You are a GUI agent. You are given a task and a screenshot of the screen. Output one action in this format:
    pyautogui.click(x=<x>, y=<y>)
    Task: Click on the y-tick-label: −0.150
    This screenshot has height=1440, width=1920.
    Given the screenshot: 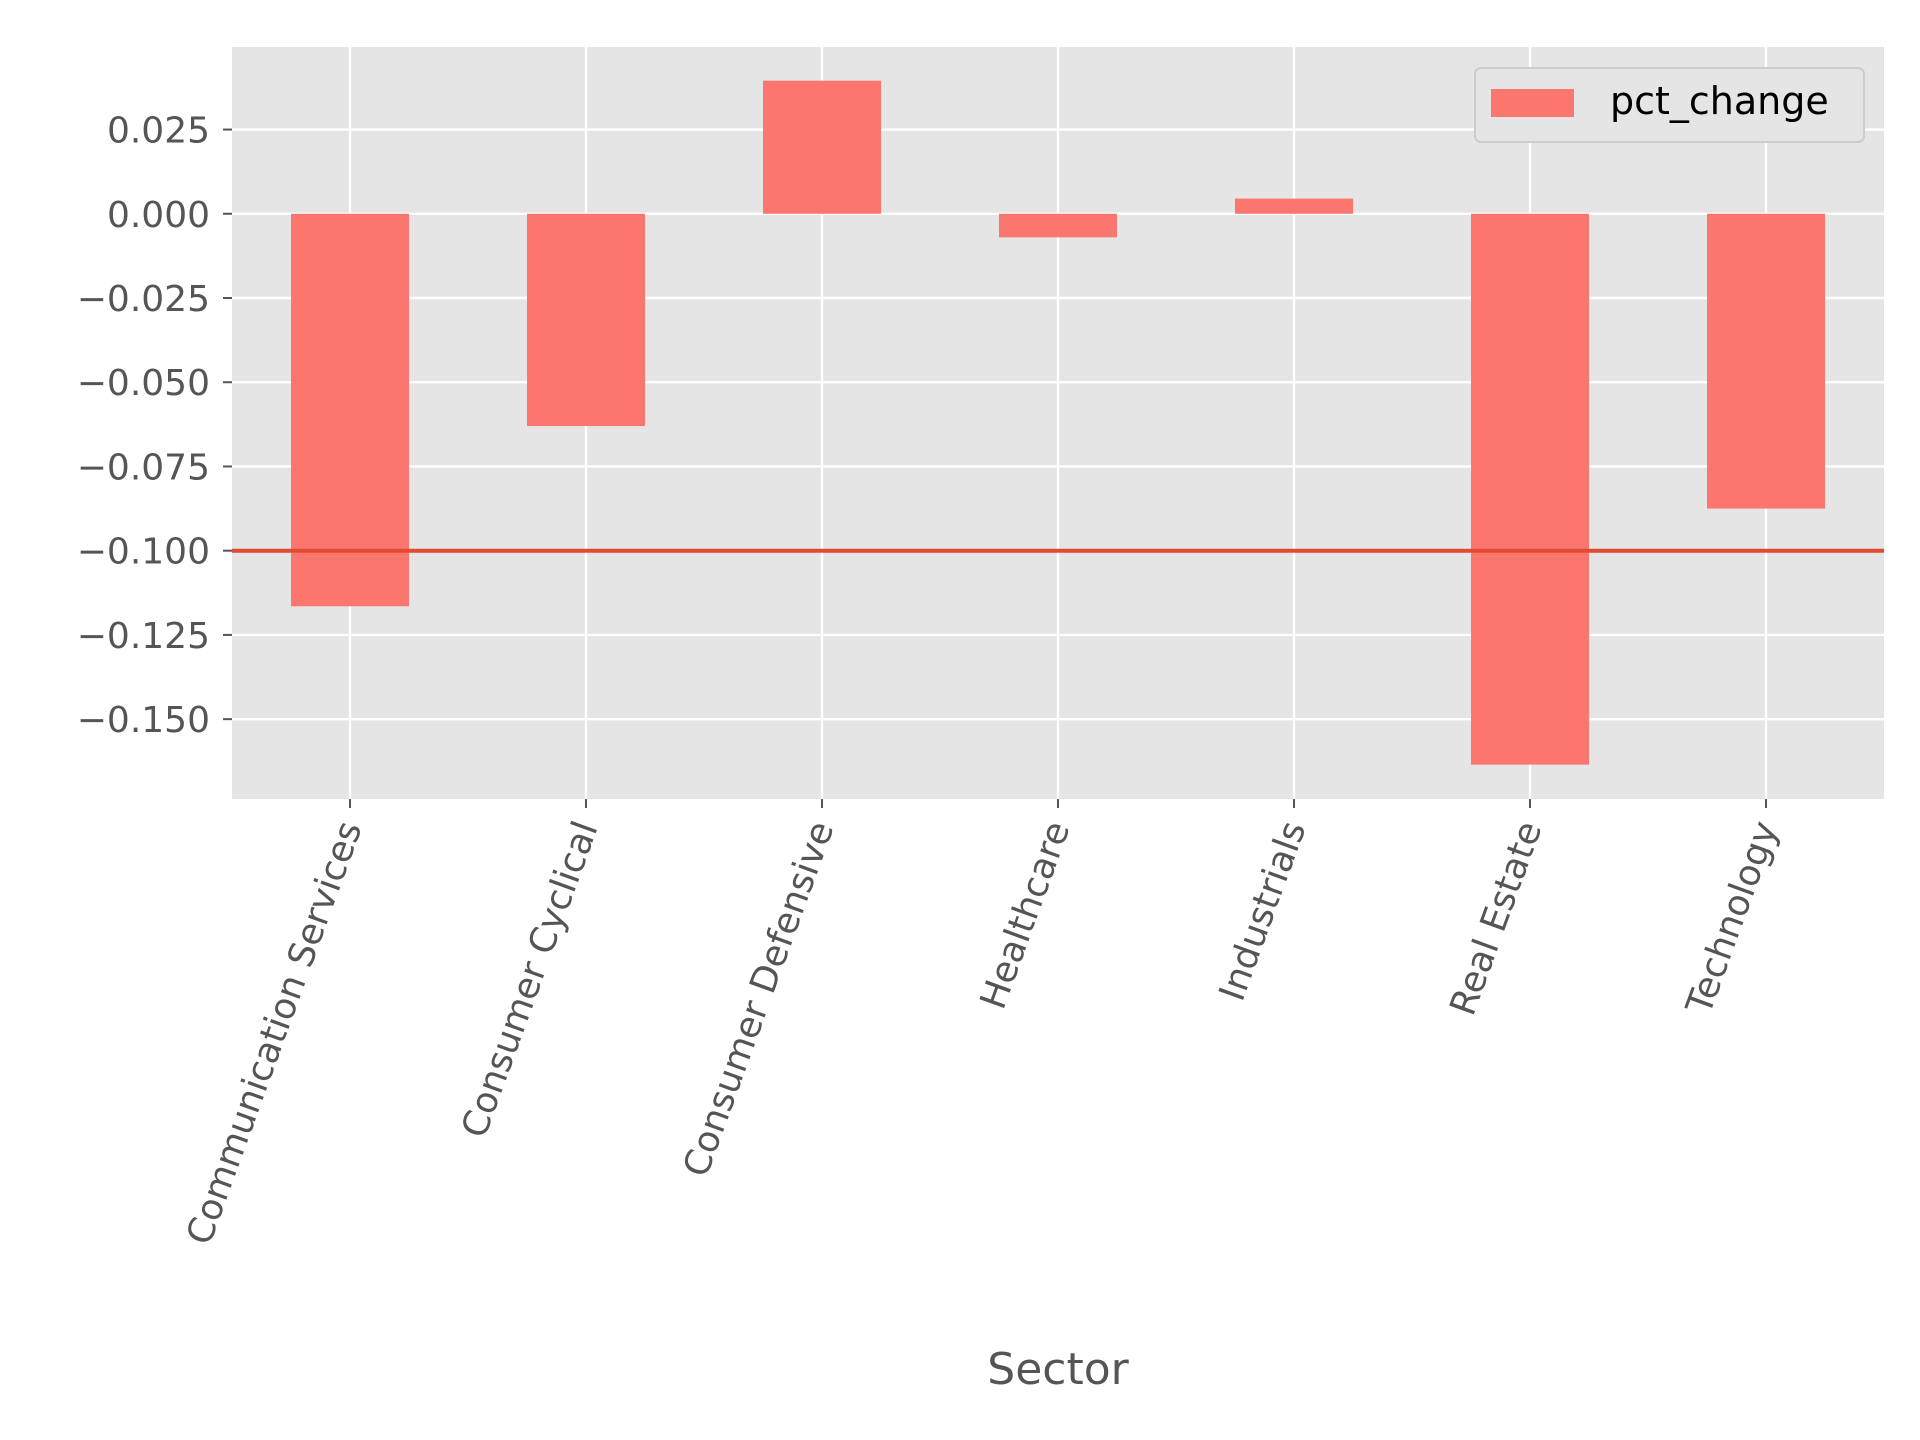 What is the action you would take?
    pyautogui.click(x=143, y=720)
    